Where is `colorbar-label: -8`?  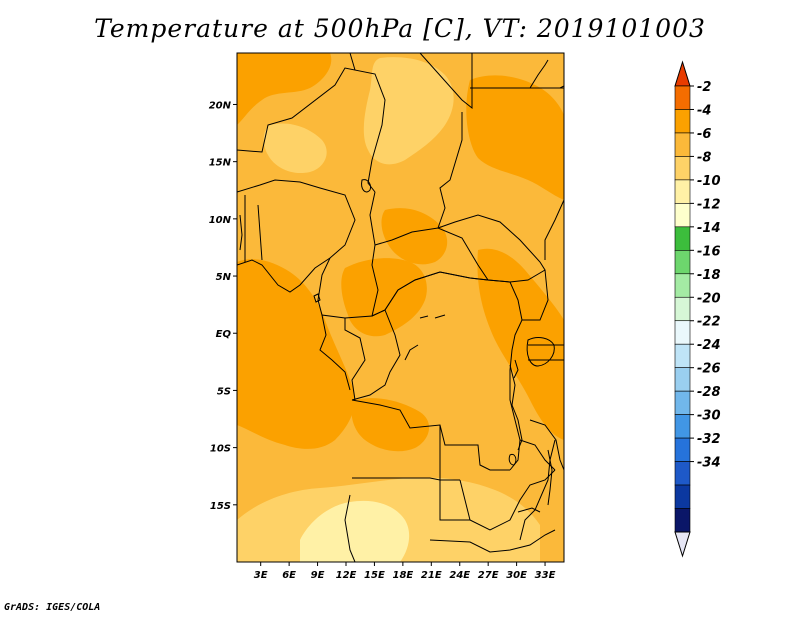 colorbar-label: -8 is located at coordinates (704, 157).